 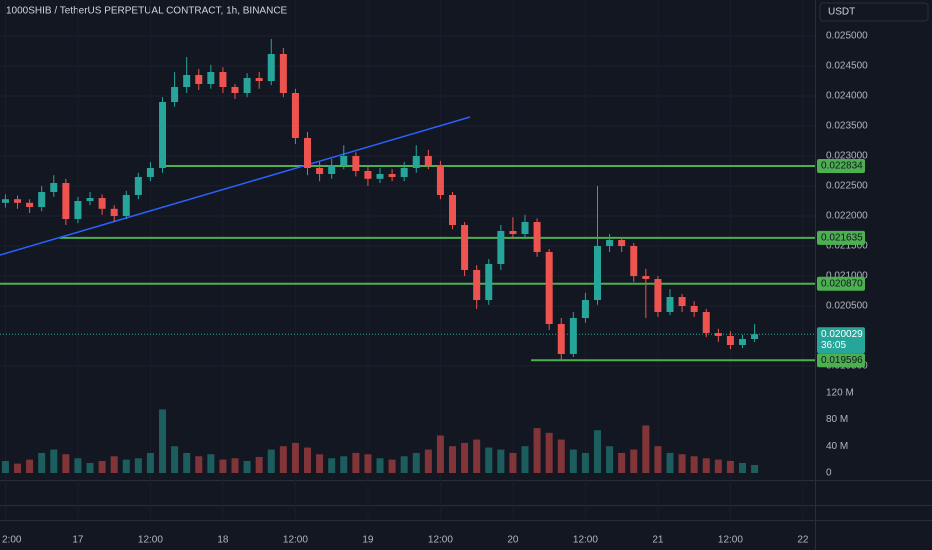 What do you see at coordinates (833, 345) in the screenshot?
I see `countdown: 36:05` at bounding box center [833, 345].